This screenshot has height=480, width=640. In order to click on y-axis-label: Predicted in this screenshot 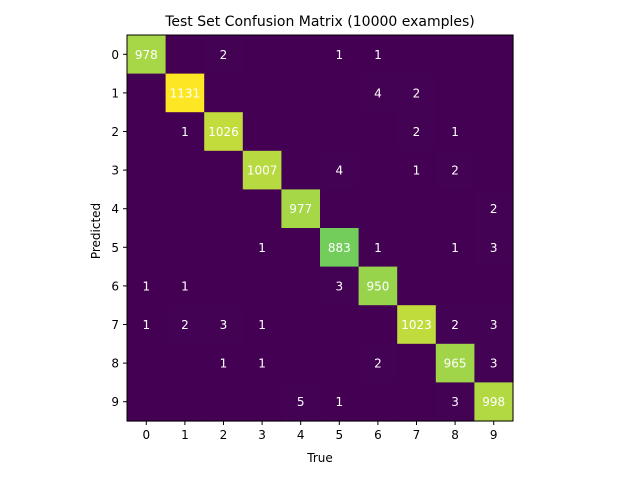, I will do `click(96, 231)`.